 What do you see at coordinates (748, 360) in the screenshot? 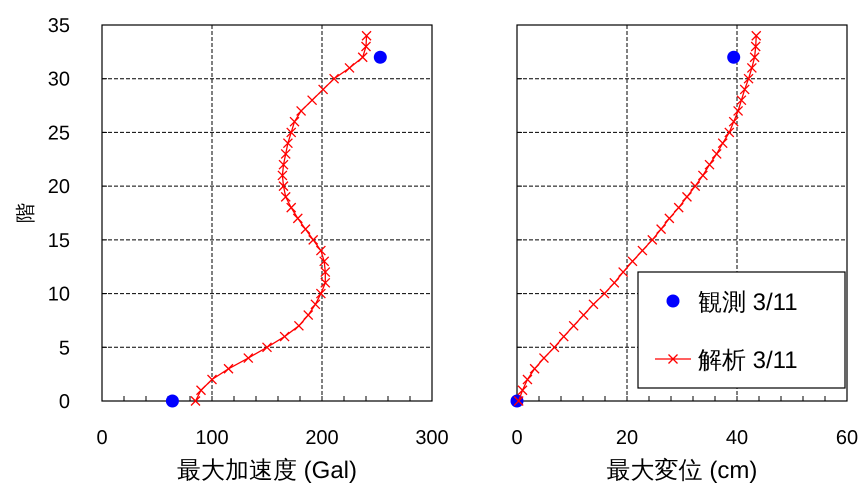
I see `legend-label: 解析 3/11` at bounding box center [748, 360].